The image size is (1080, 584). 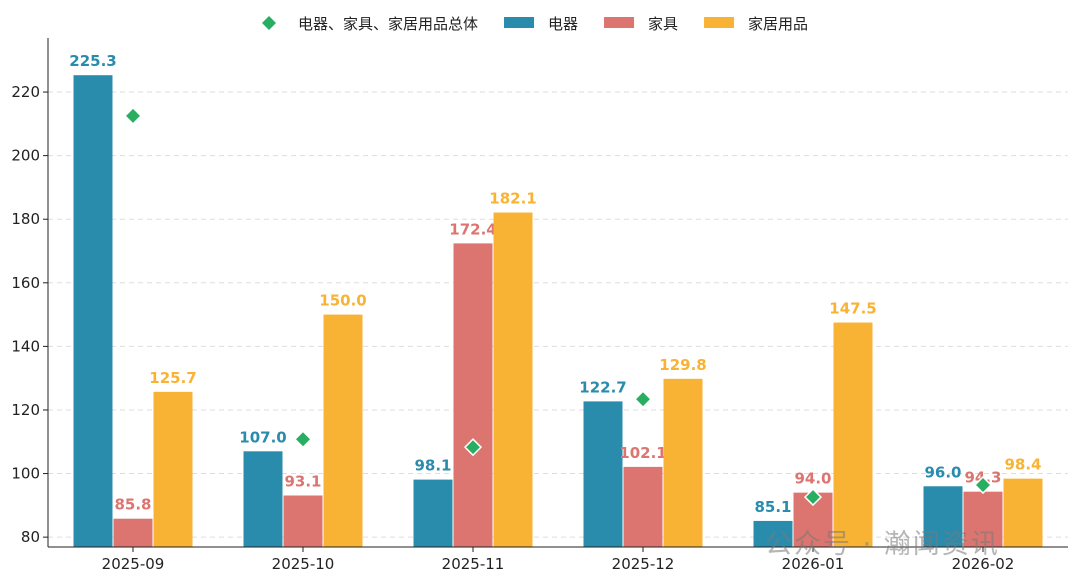 What do you see at coordinates (302, 481) in the screenshot?
I see `data-label: 93.1` at bounding box center [302, 481].